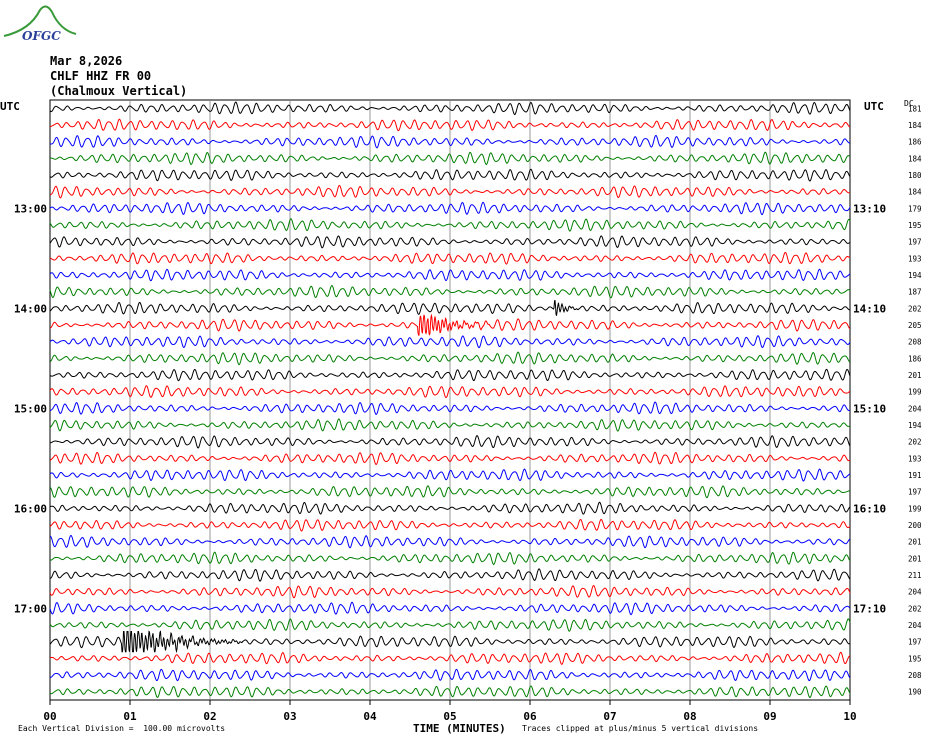 The width and height of the screenshot is (930, 744). What do you see at coordinates (915, 208) in the screenshot?
I see `dc-offset-value: 179` at bounding box center [915, 208].